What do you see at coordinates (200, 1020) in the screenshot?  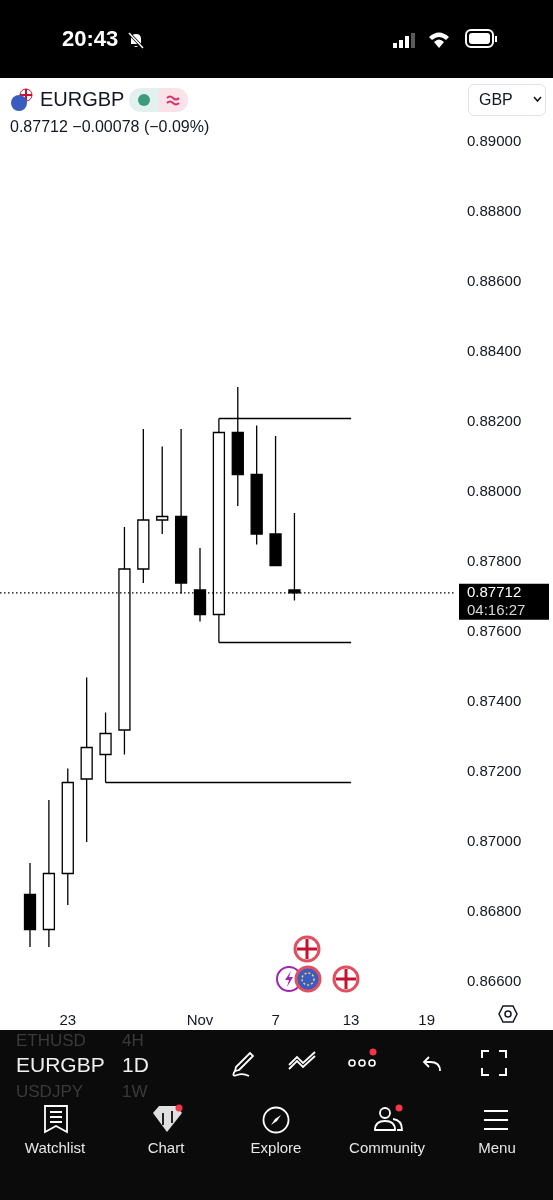 I see `x-tick-label: Nov` at bounding box center [200, 1020].